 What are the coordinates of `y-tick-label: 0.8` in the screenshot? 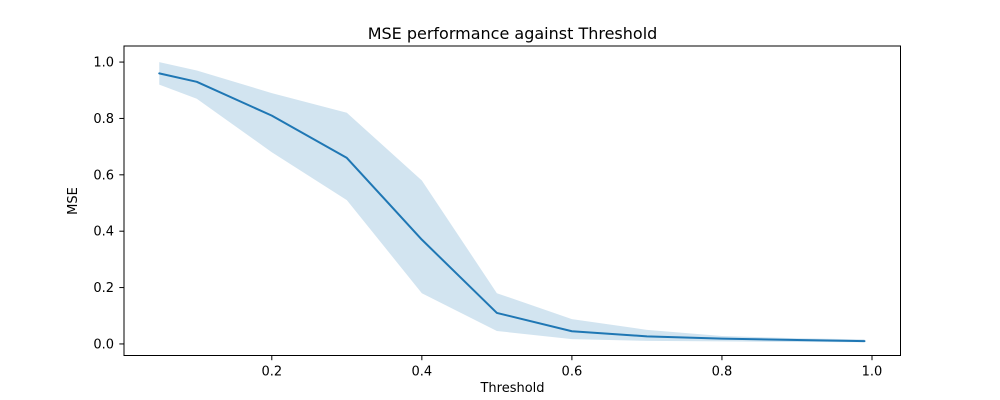 It's located at (103, 119).